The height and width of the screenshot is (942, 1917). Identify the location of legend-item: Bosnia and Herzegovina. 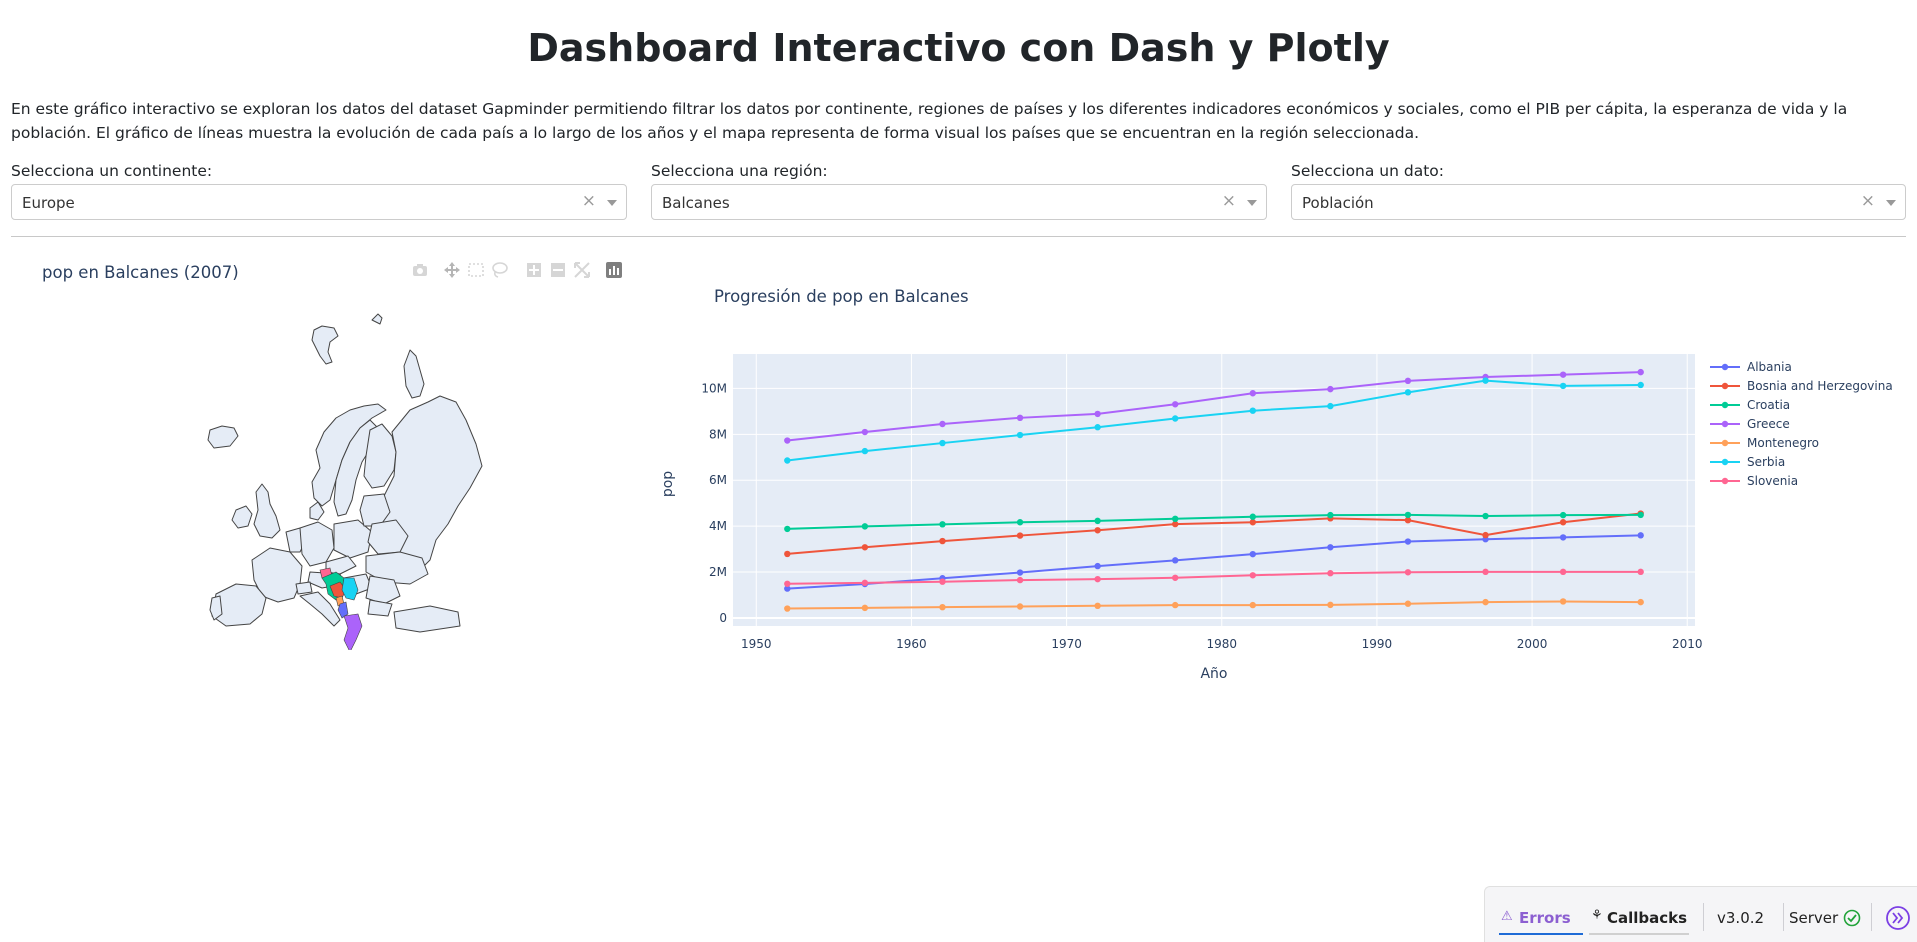
(1801, 386).